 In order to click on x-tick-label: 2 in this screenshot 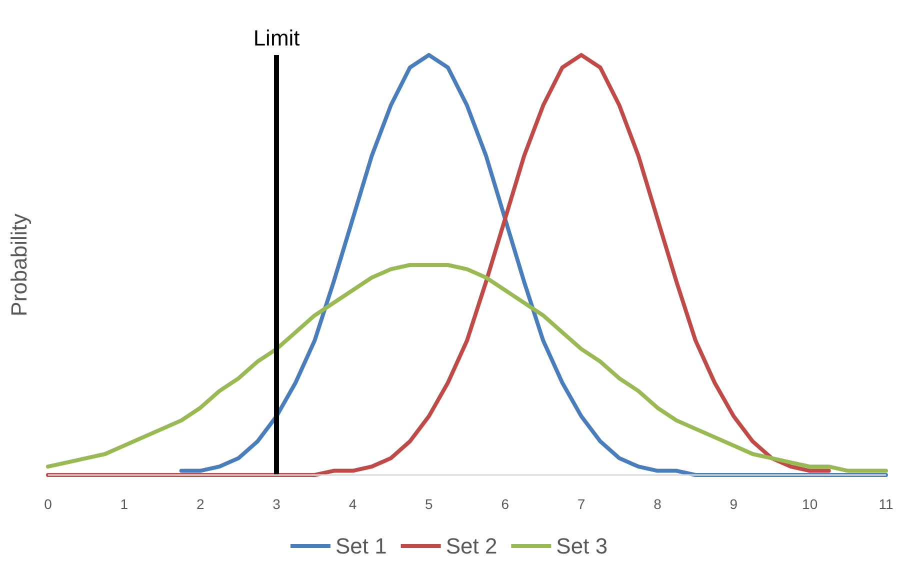, I will do `click(200, 504)`.